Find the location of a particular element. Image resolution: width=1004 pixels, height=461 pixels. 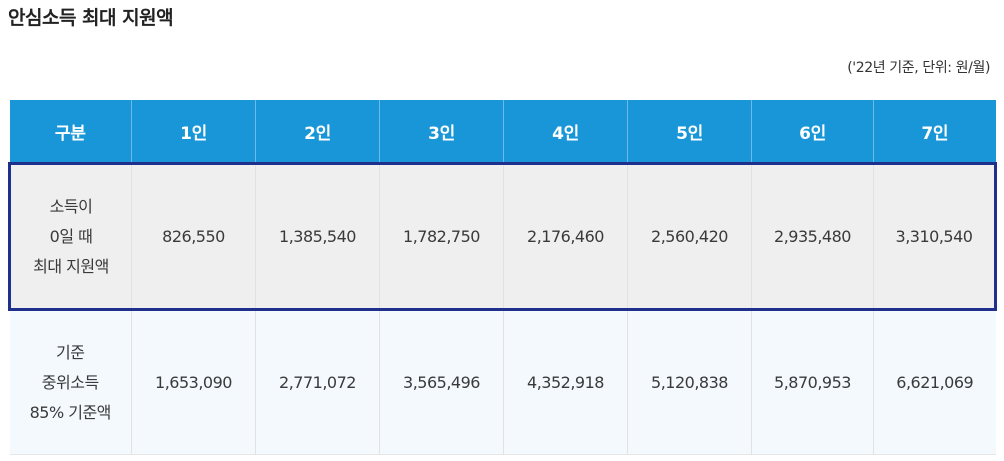

table-cell: 5,870,953 is located at coordinates (812, 382).